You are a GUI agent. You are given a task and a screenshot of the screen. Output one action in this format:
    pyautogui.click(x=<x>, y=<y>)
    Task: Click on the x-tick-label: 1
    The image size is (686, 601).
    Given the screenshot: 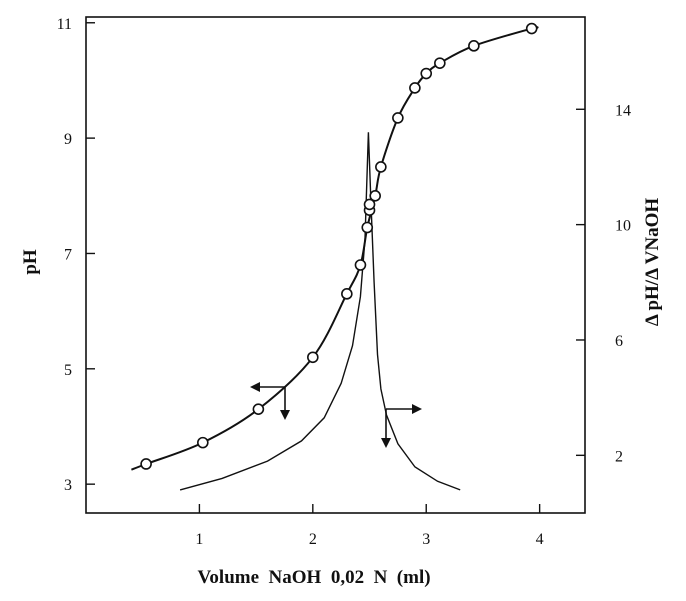 What is the action you would take?
    pyautogui.click(x=199, y=539)
    